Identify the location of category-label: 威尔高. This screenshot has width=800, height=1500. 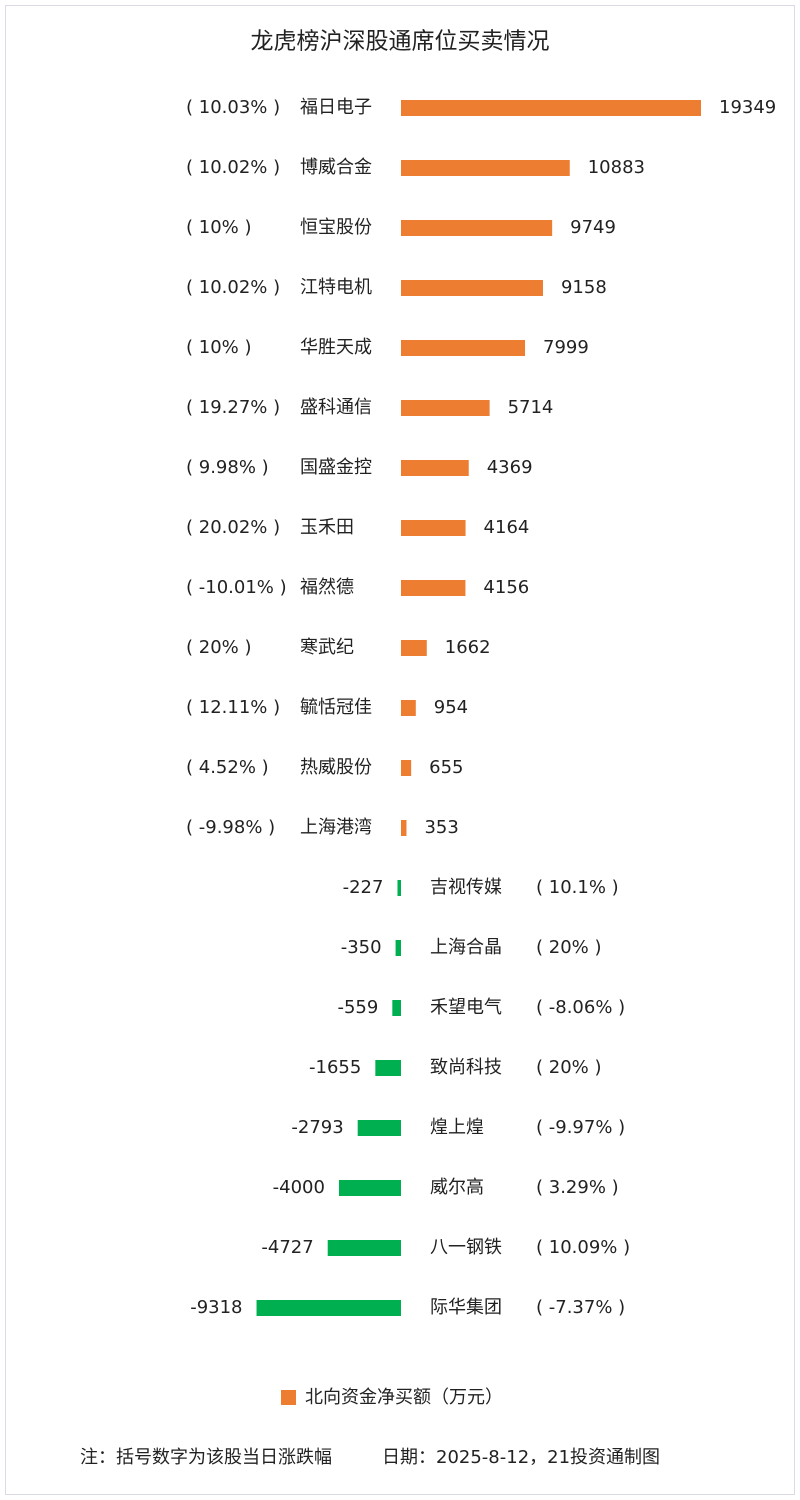
(457, 1187).